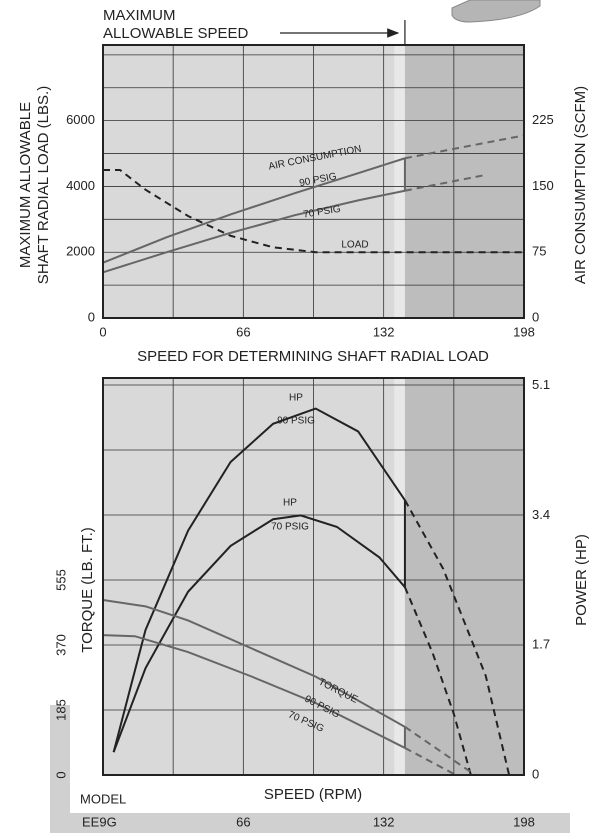 This screenshot has width=596, height=833. Describe the element at coordinates (102, 331) in the screenshot. I see `x-tick-label: 0` at that location.